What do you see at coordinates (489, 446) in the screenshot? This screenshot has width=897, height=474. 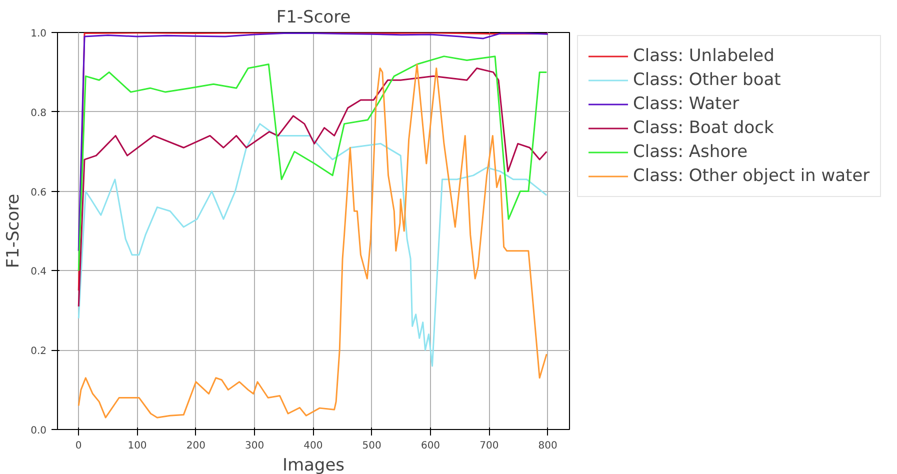 I see `x-tick-label: 700` at bounding box center [489, 446].